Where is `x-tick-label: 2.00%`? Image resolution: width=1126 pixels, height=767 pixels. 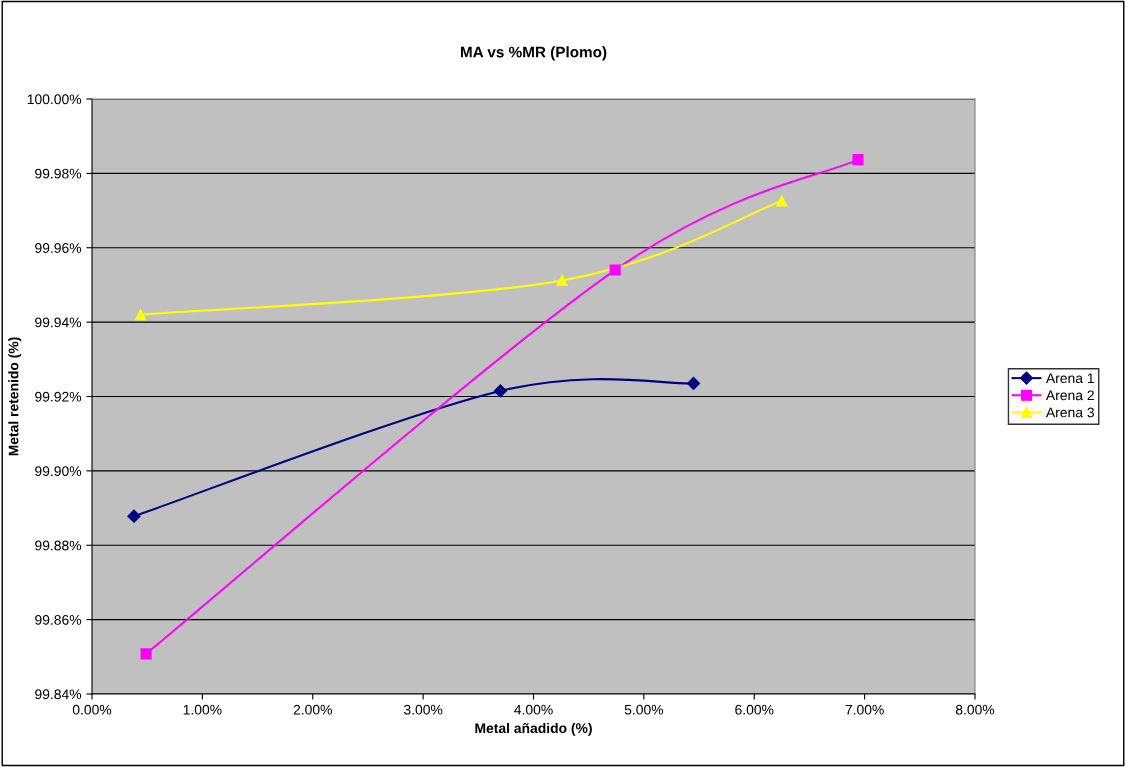 x-tick-label: 2.00% is located at coordinates (312, 709).